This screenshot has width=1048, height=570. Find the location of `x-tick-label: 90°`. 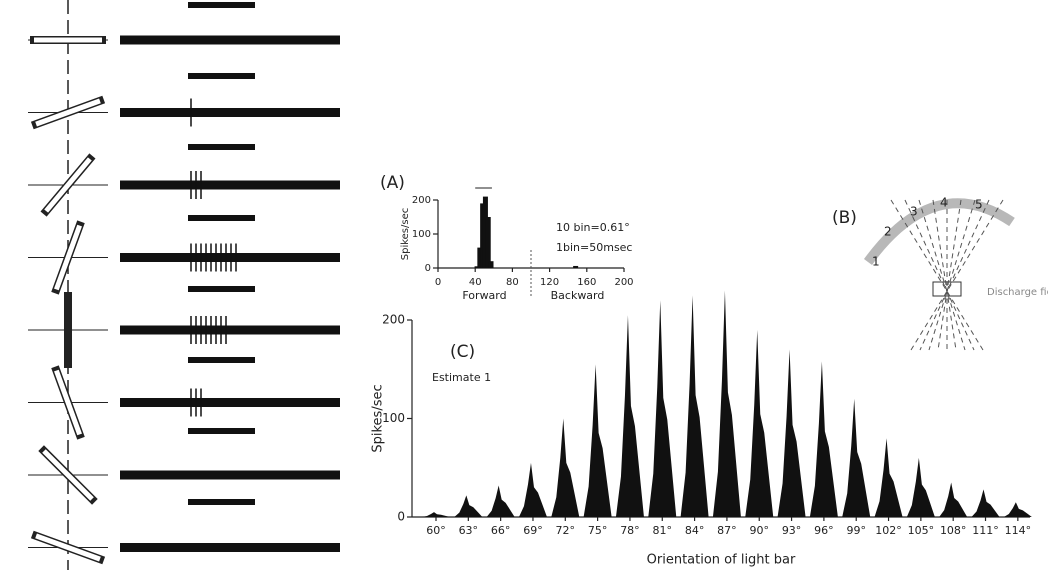

x-tick-label: 90° is located at coordinates (759, 530).